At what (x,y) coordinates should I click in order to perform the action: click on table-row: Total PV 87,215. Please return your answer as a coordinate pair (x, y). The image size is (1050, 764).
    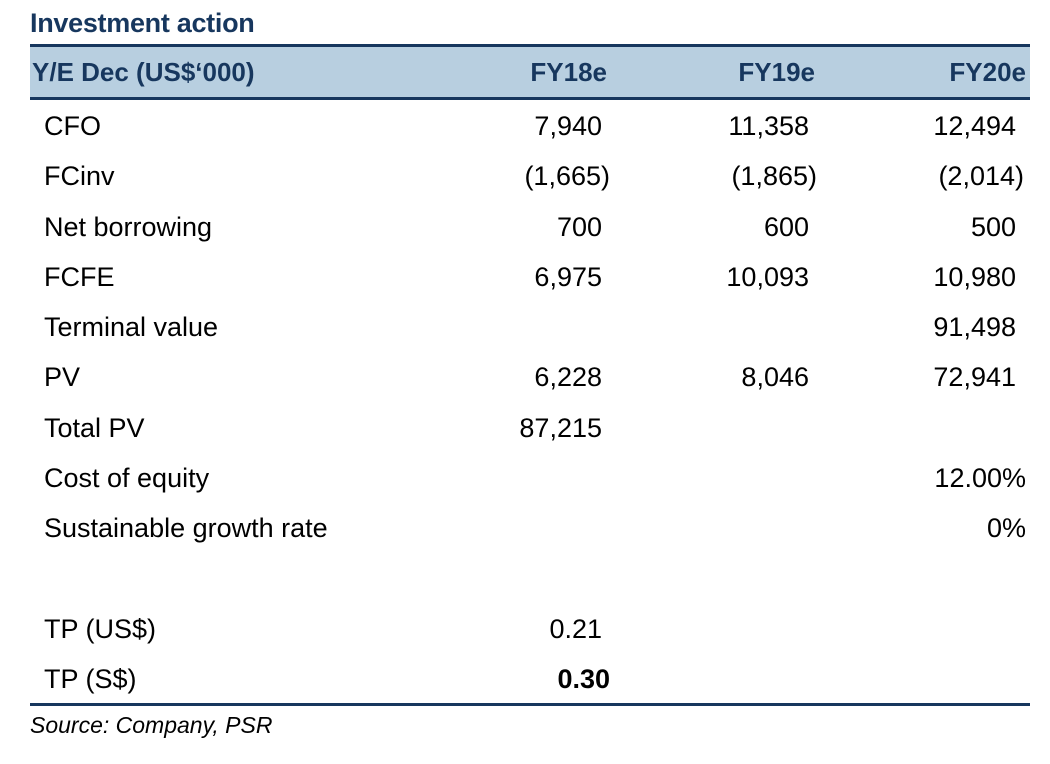
    Looking at the image, I should click on (530, 427).